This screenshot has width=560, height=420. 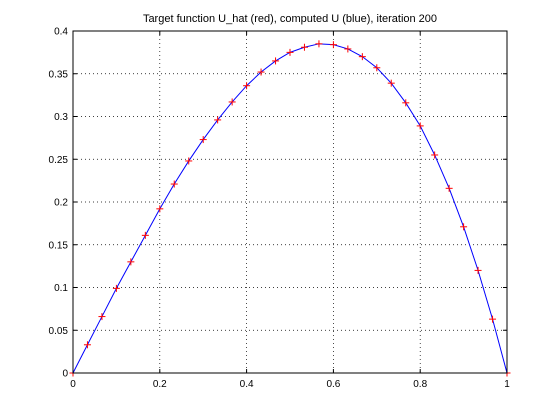 What do you see at coordinates (507, 384) in the screenshot?
I see `x-tick-label: 1` at bounding box center [507, 384].